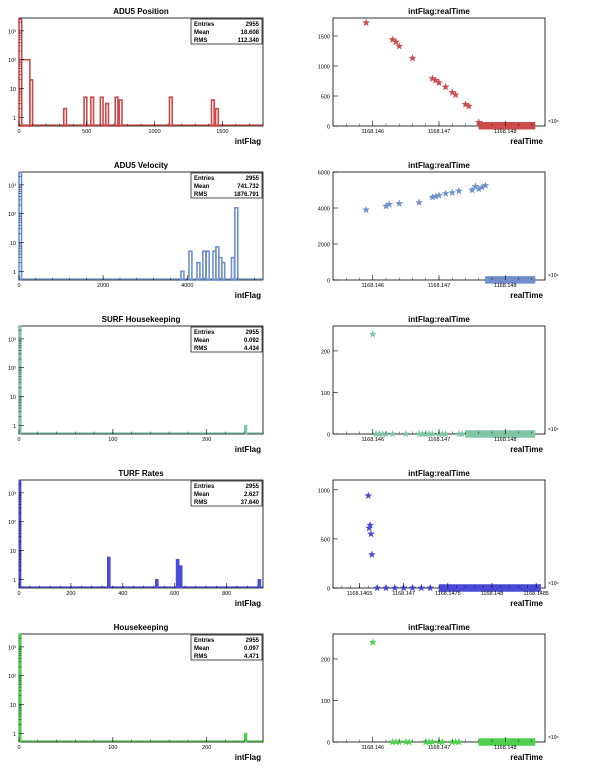  What do you see at coordinates (372, 286) in the screenshot?
I see `x-tick-label: 1168.146` at bounding box center [372, 286].